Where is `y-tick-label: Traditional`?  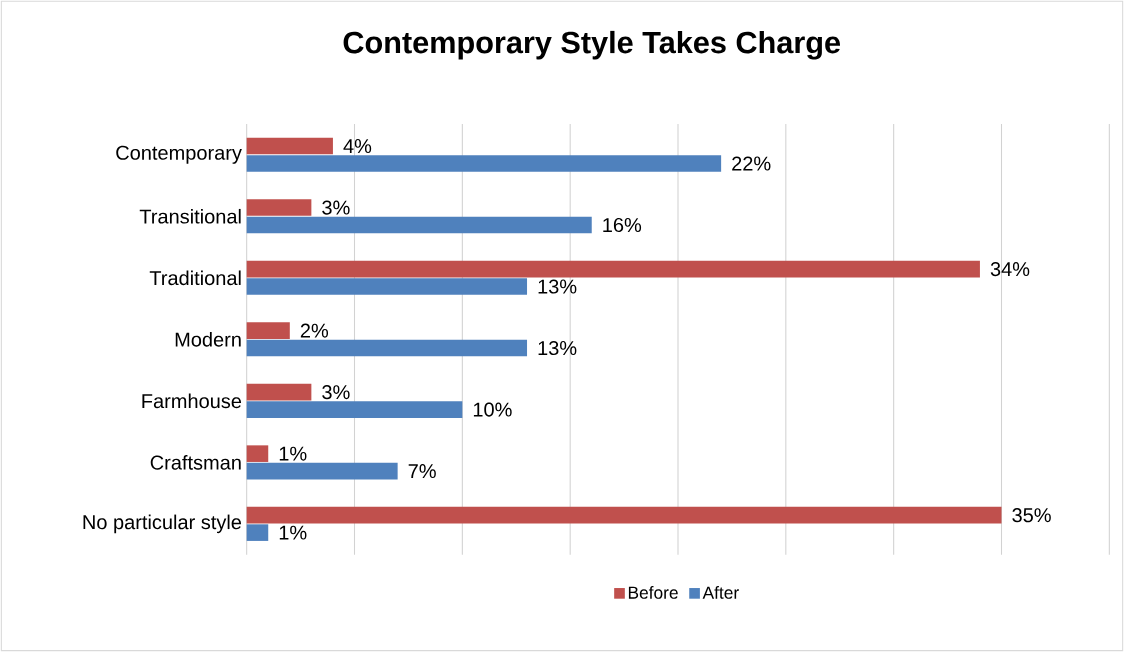 y-tick-label: Traditional is located at coordinates (195, 278).